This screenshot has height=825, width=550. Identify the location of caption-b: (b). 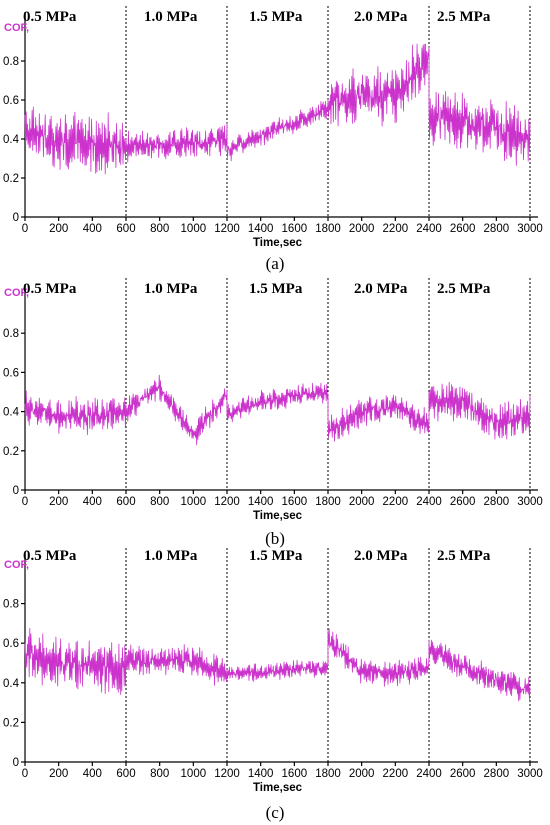
(275, 538).